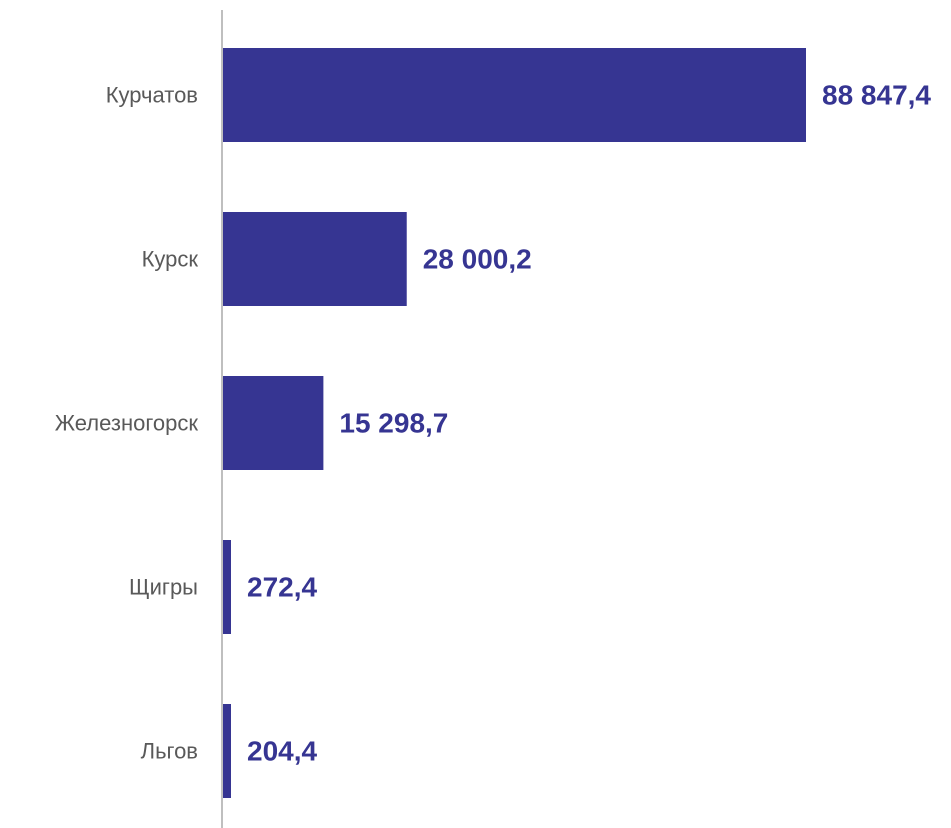 The height and width of the screenshot is (828, 951). What do you see at coordinates (169, 751) in the screenshot?
I see `category-label: Льгов` at bounding box center [169, 751].